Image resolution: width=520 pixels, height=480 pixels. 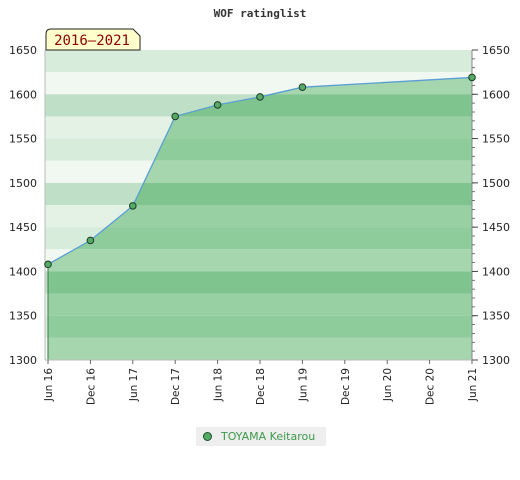 I want to click on chart-title: WOF ratinglist, so click(x=260, y=13).